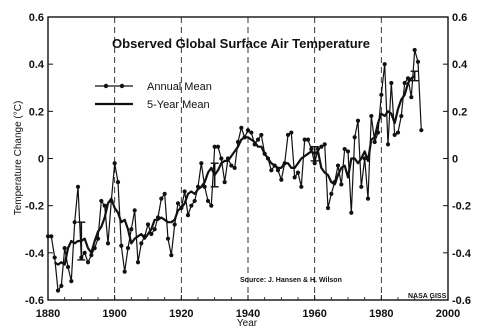  Describe the element at coordinates (114, 314) in the screenshot. I see `x-tick-label: 1900` at that location.